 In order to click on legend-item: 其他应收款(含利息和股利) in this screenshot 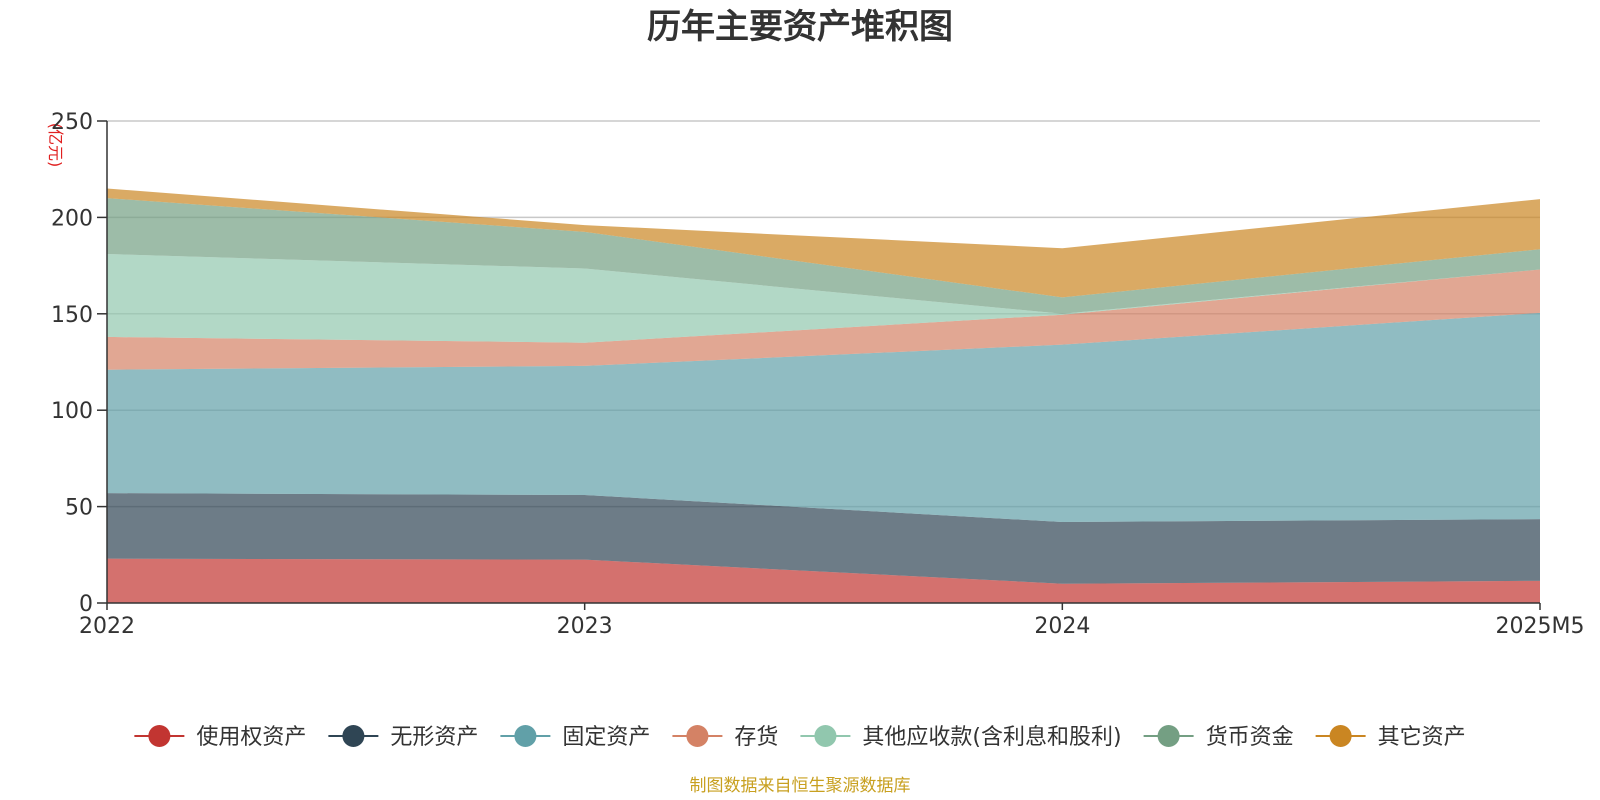, I will do `click(961, 737)`.